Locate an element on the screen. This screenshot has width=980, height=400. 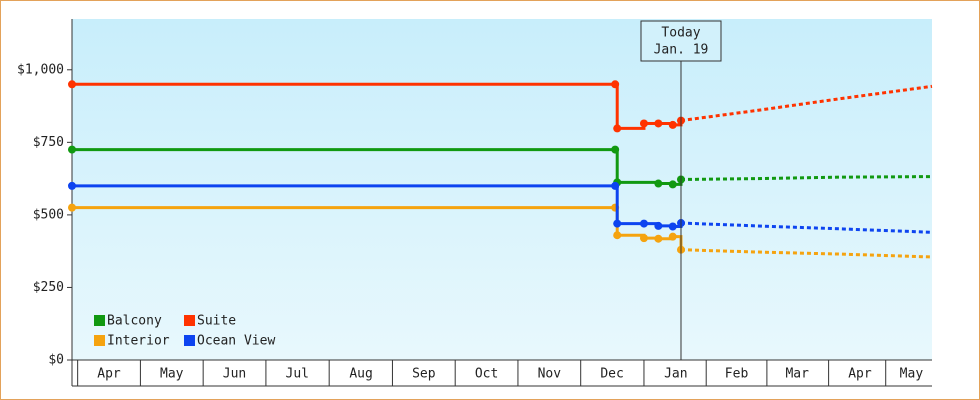
x-tick-label: Aug is located at coordinates (360, 374).